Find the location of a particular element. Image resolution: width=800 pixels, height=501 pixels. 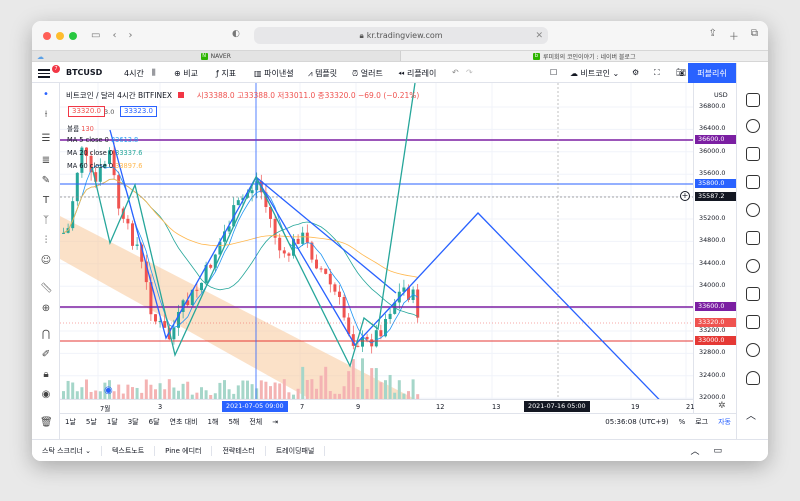

eye-icon: ◉ is located at coordinates (46, 394).